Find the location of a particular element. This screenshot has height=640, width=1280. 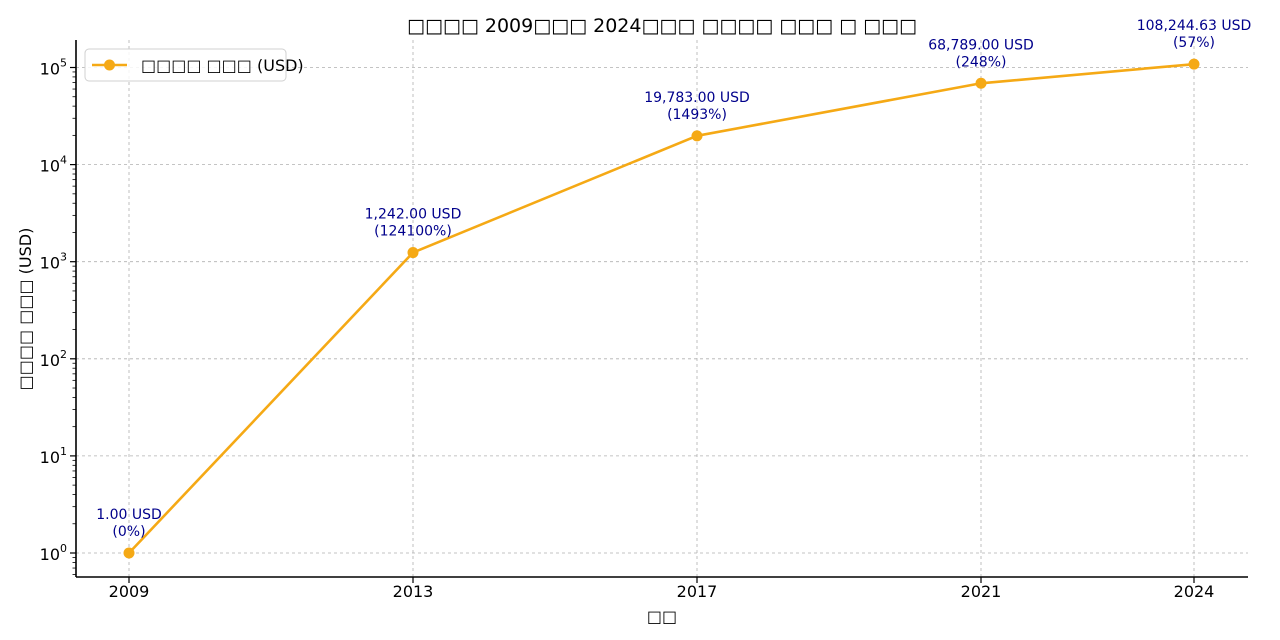

annotation-percent: (248%) is located at coordinates (981, 62).